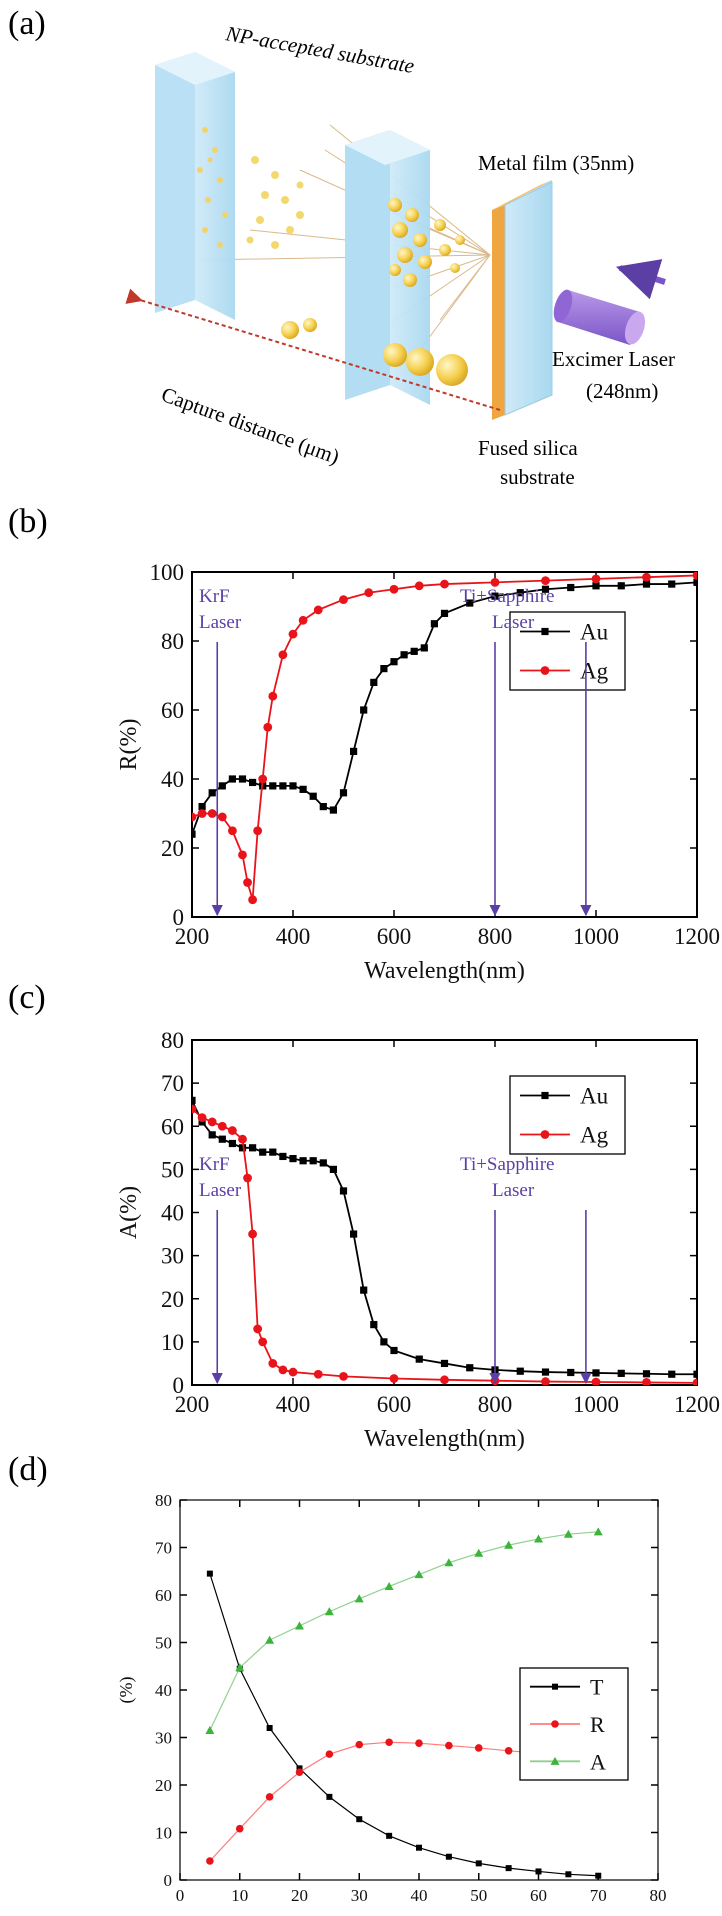  Describe the element at coordinates (594, 632) in the screenshot. I see `legend-label: Au` at that location.